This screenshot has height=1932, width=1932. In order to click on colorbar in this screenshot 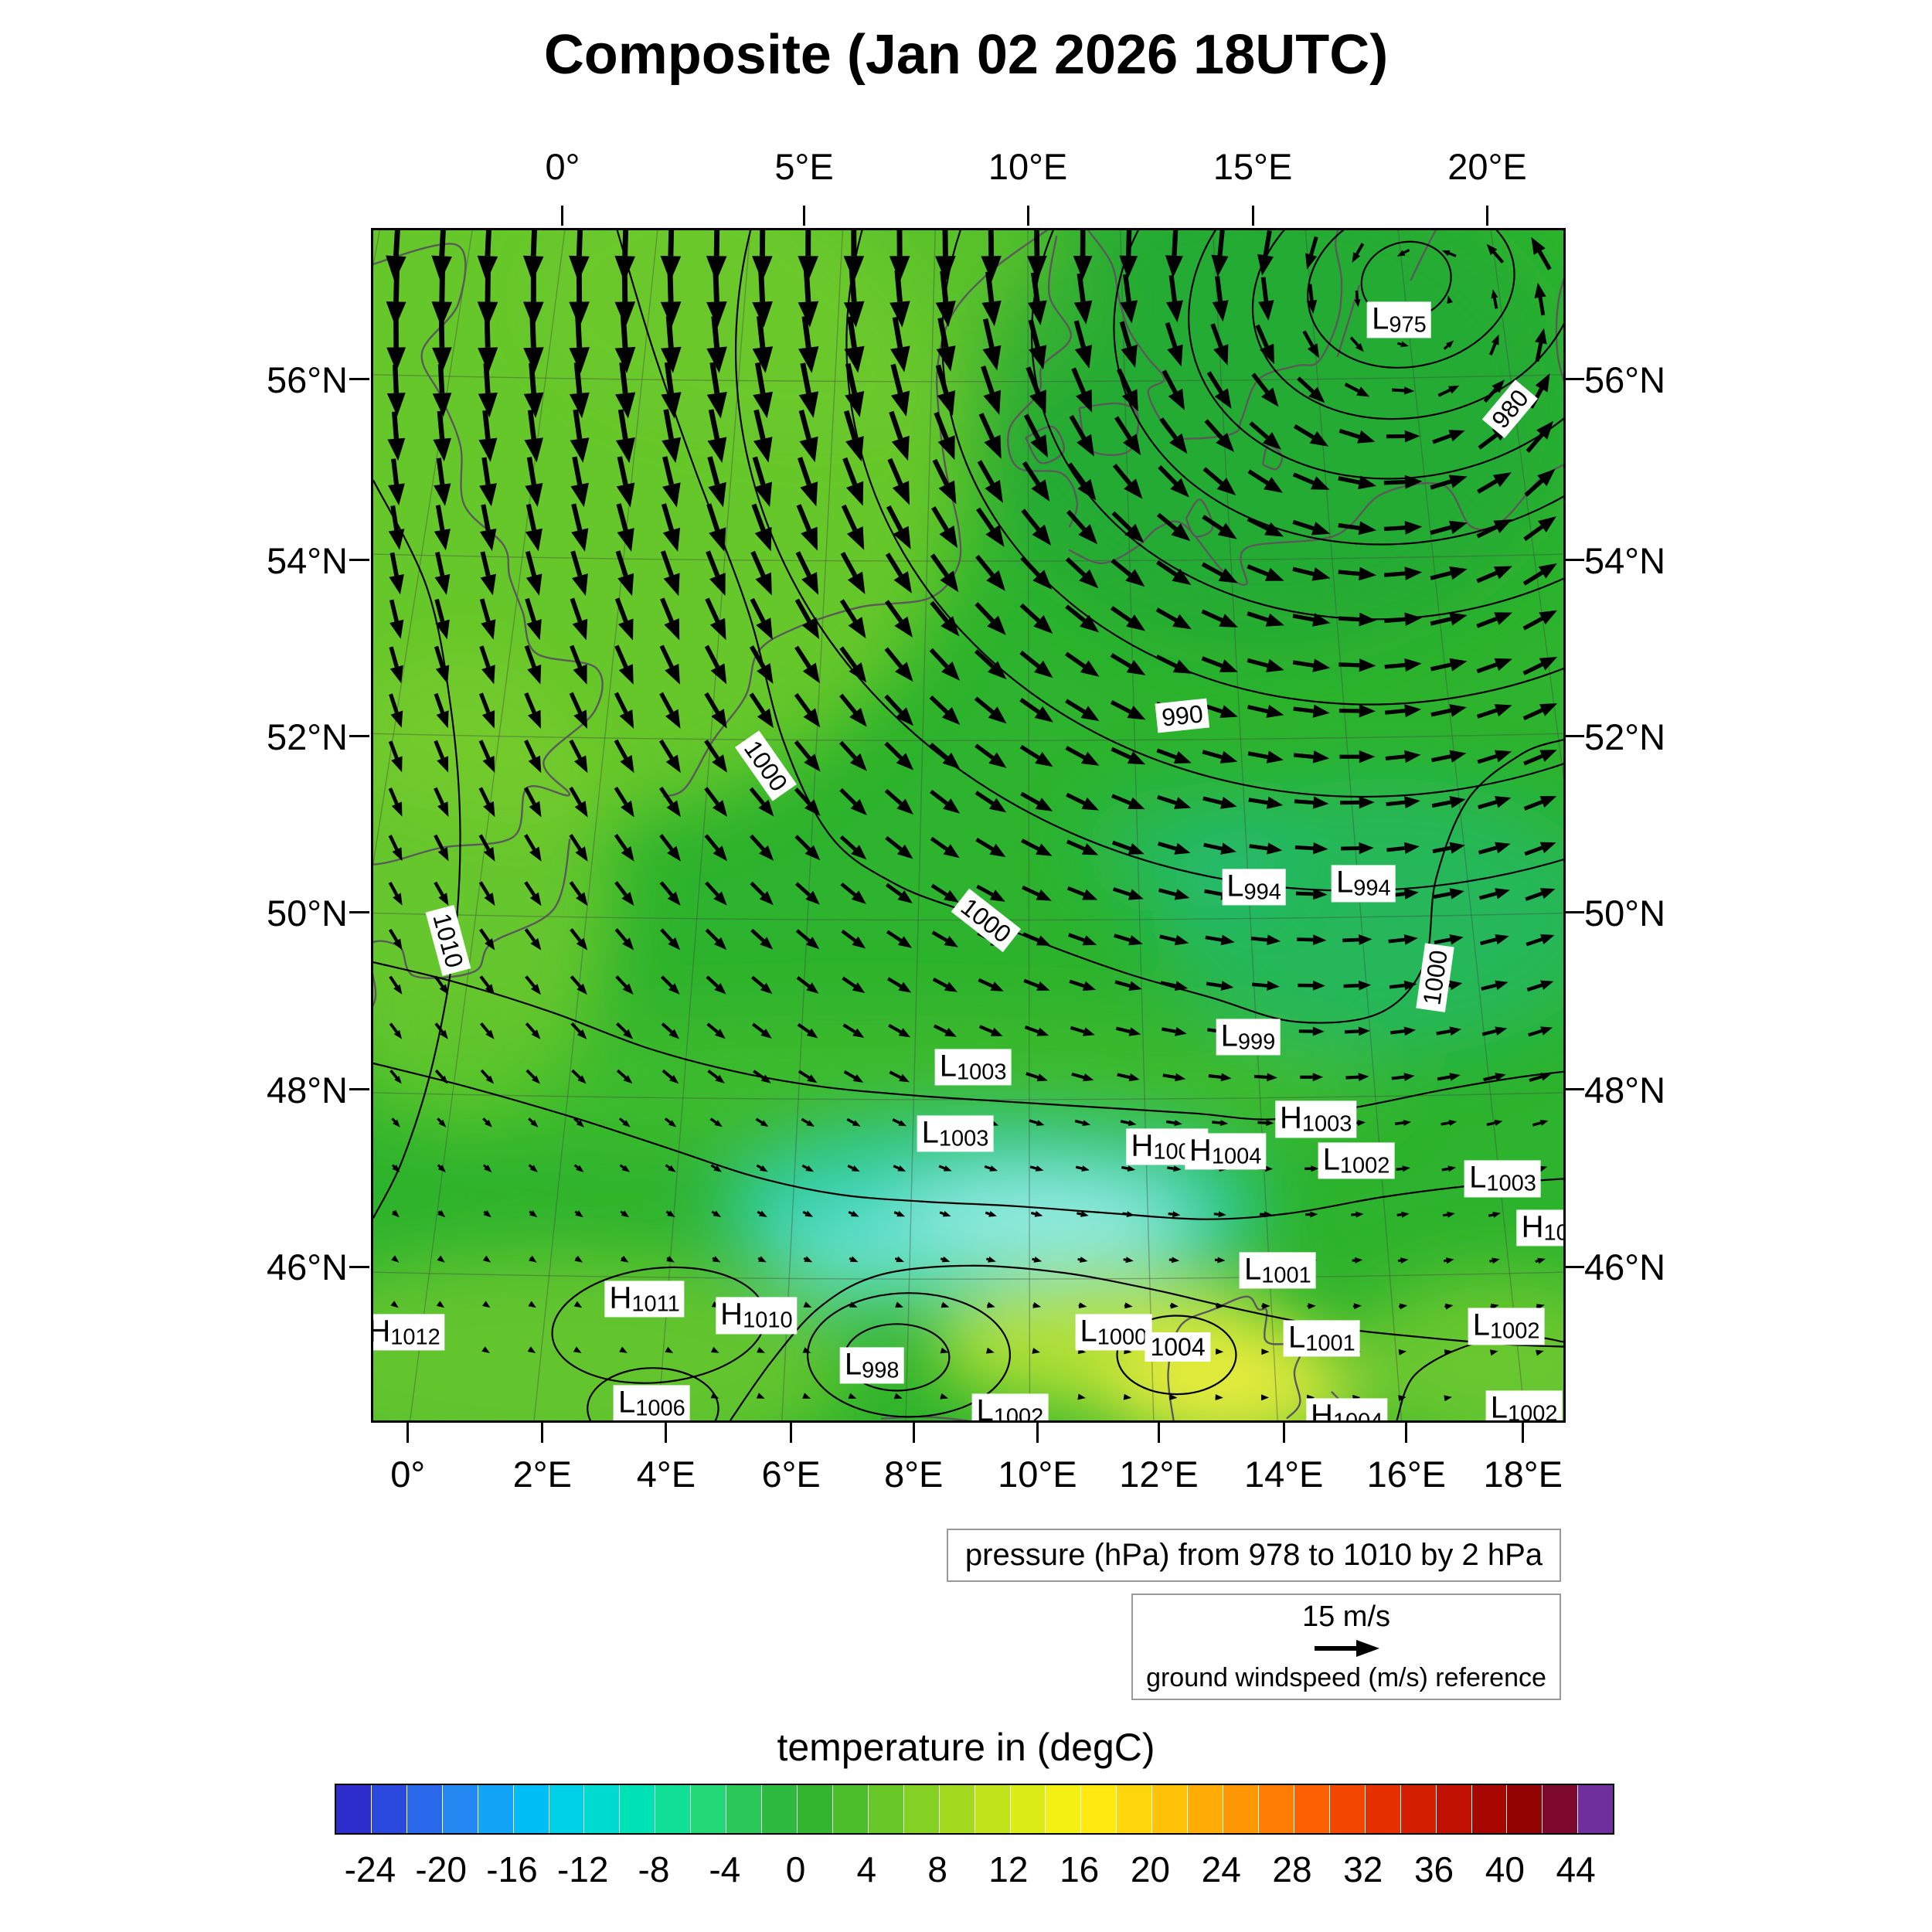, I will do `click(975, 1810)`.